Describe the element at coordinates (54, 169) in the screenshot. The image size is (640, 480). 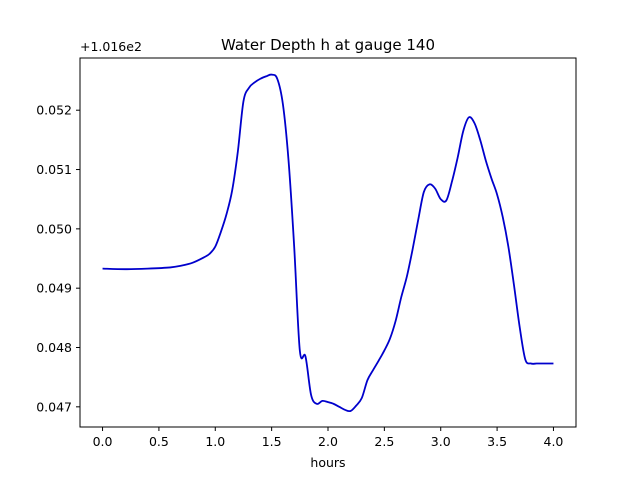
I see `y-tick-label: 0.051` at that location.